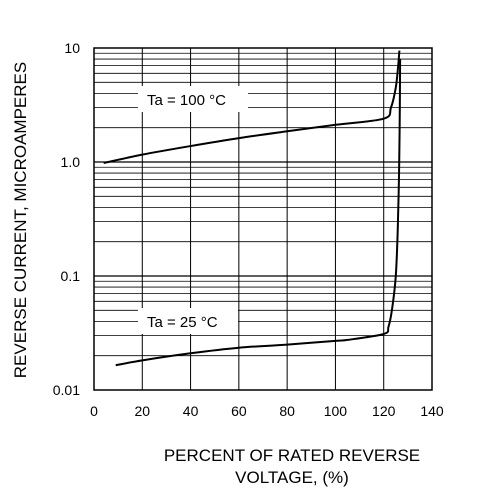  I want to click on x-axis-tick-labels: 0 20 40 60 80 100 120 140, so click(267, 411).